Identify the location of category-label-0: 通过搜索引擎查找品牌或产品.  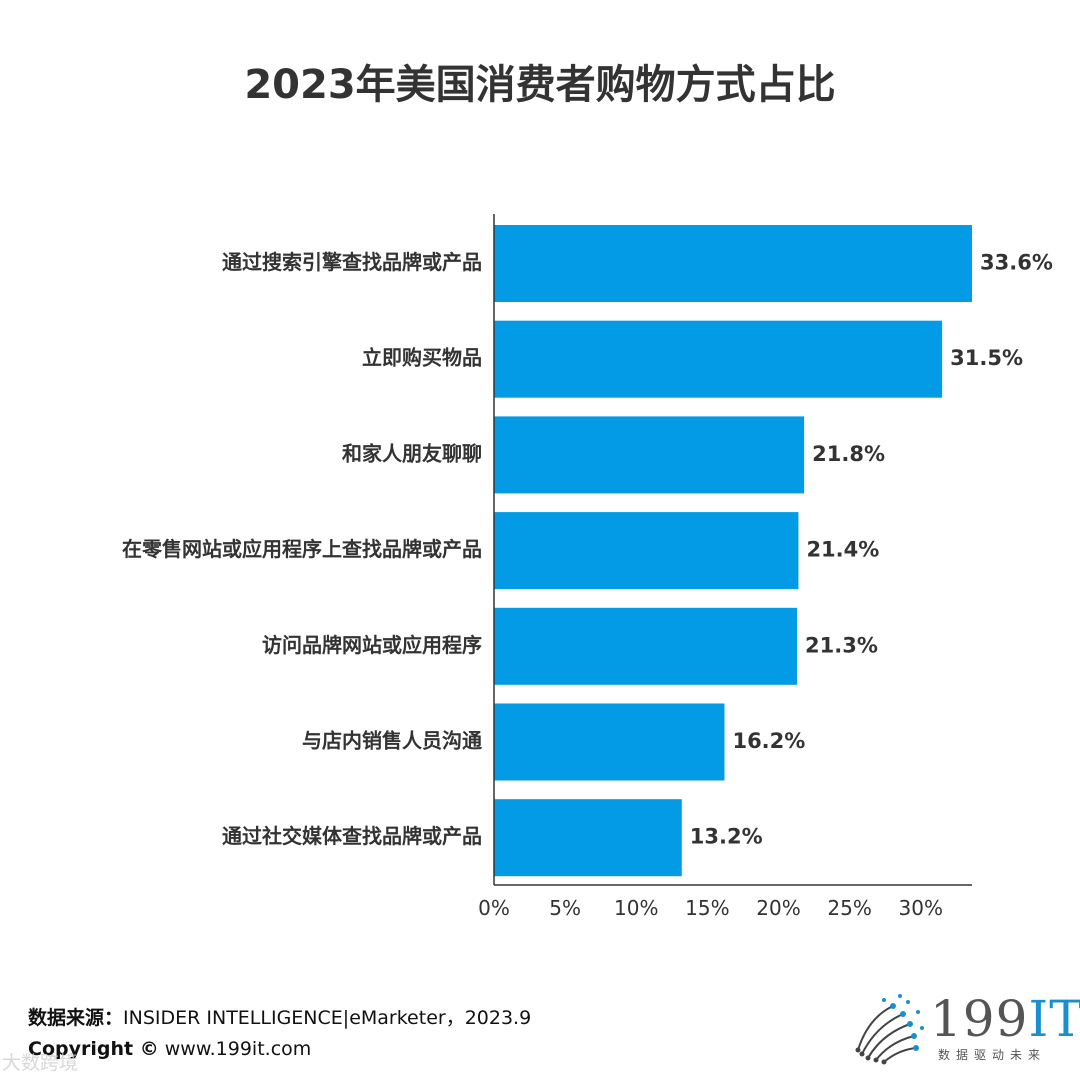
(352, 262).